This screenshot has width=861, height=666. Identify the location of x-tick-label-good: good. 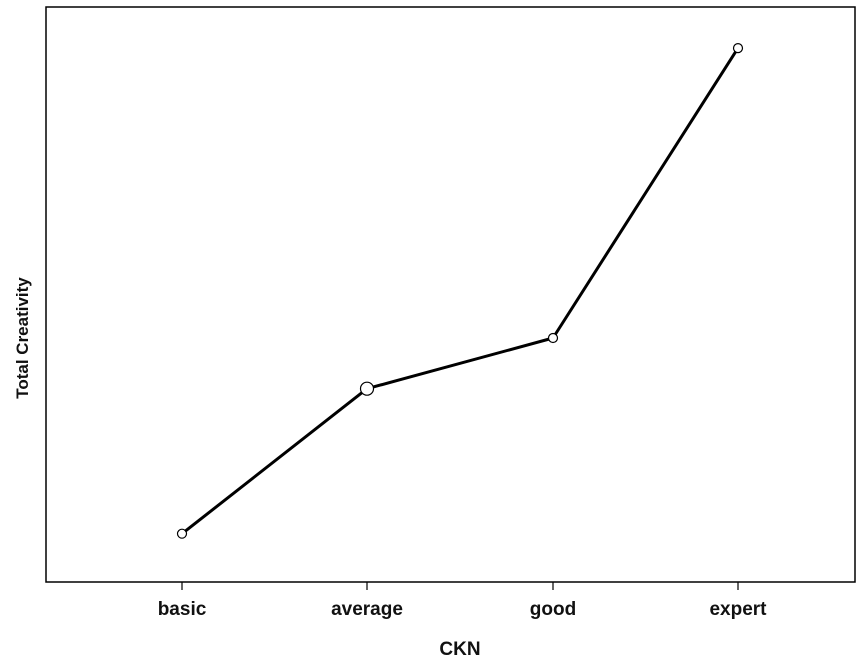
(553, 609).